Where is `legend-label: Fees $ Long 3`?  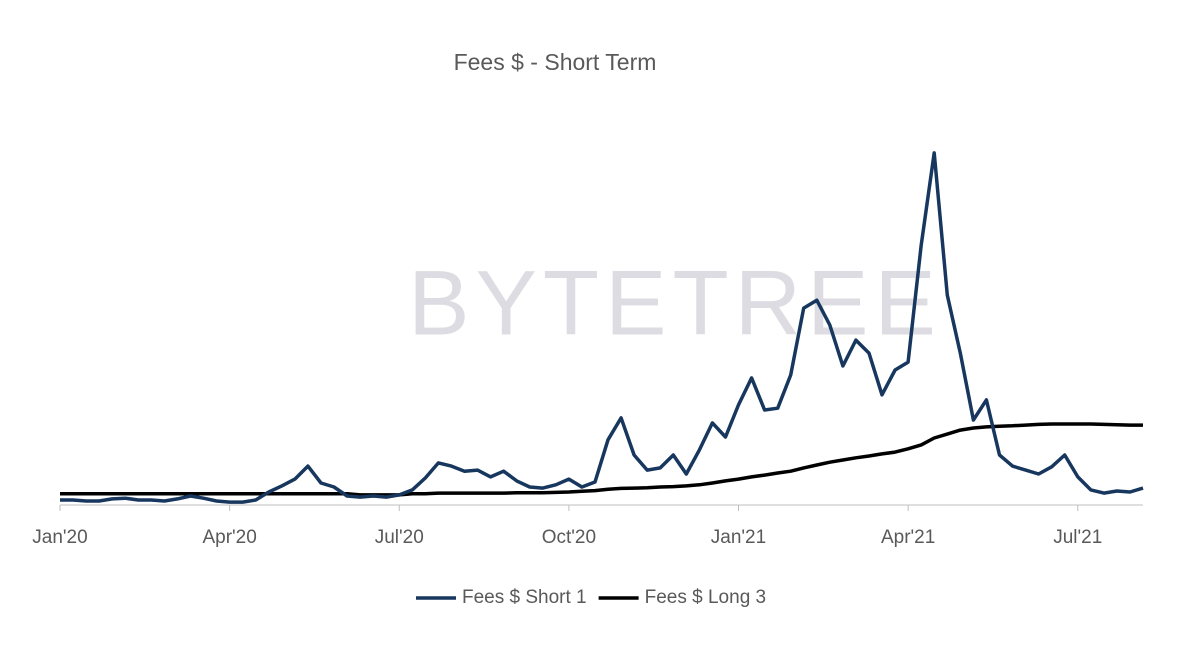 legend-label: Fees $ Long 3 is located at coordinates (705, 597).